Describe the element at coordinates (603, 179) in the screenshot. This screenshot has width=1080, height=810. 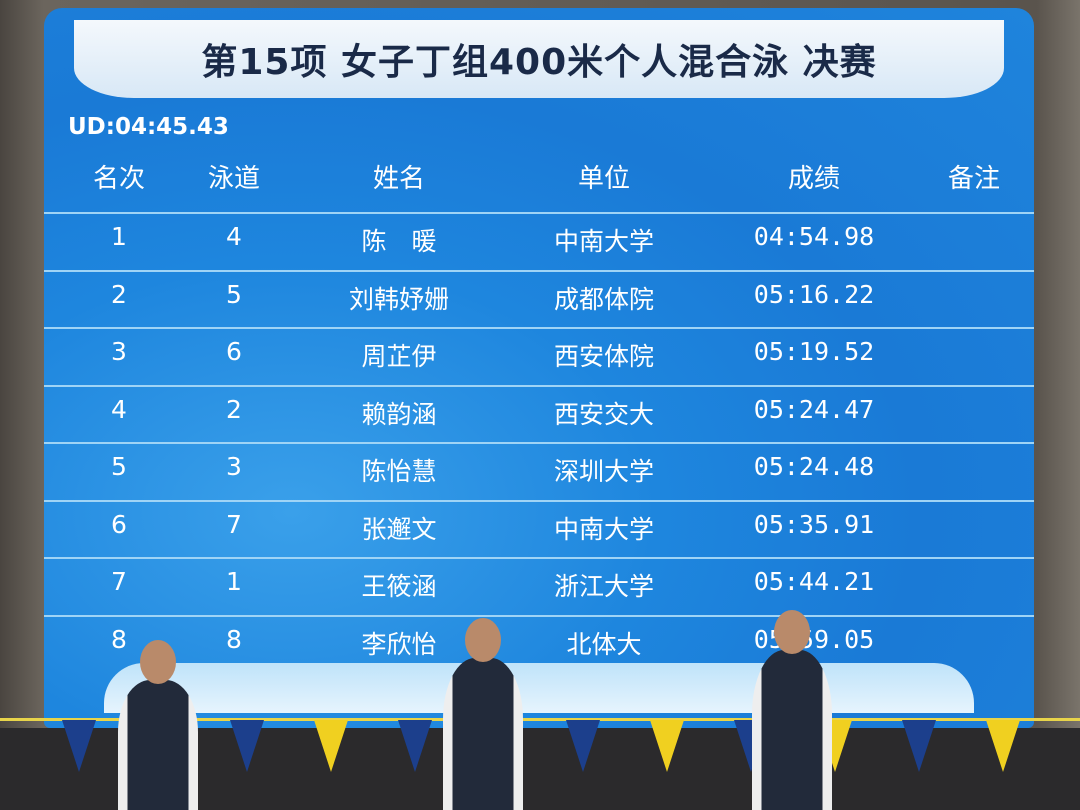
I see `header-unit: 单位` at that location.